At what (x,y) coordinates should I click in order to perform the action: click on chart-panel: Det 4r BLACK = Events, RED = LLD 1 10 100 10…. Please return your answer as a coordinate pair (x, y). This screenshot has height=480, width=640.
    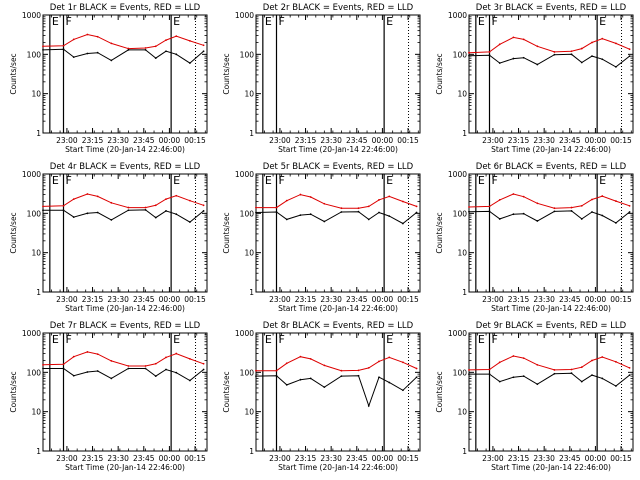
    Looking at the image, I should click on (108, 237).